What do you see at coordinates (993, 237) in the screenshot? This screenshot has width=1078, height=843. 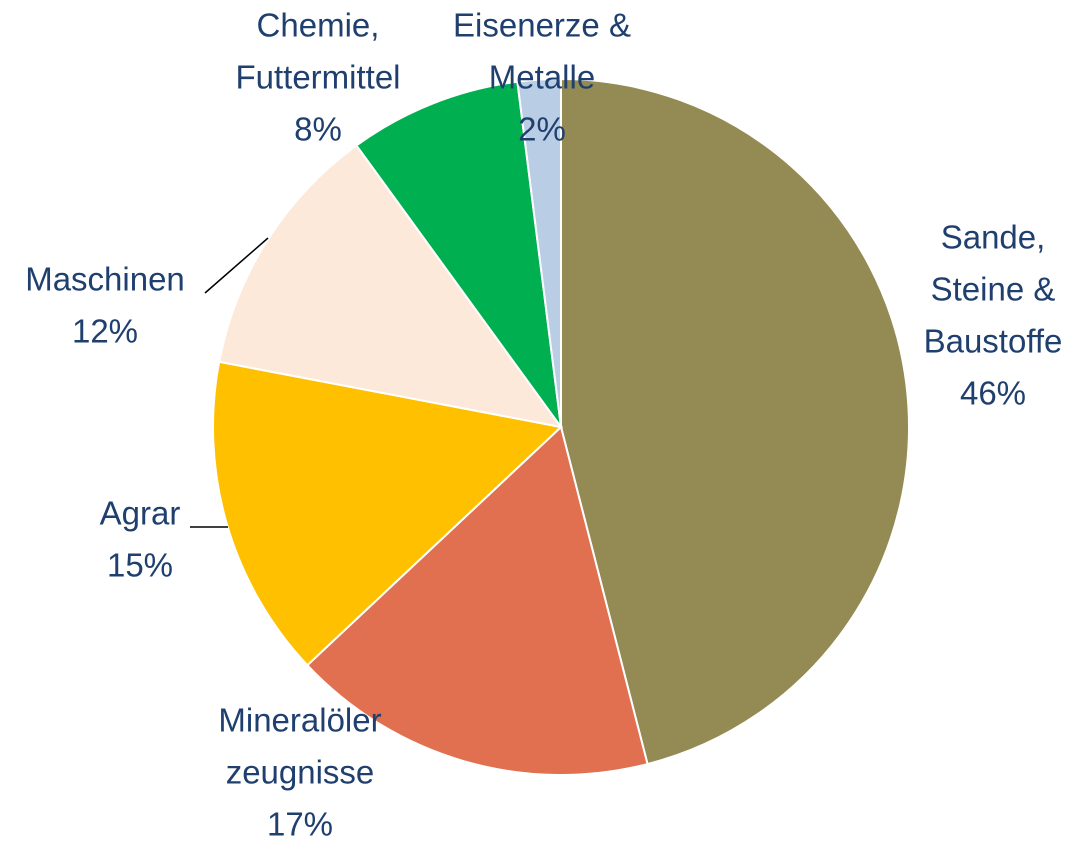 I see `slice-label: Sande,` at bounding box center [993, 237].